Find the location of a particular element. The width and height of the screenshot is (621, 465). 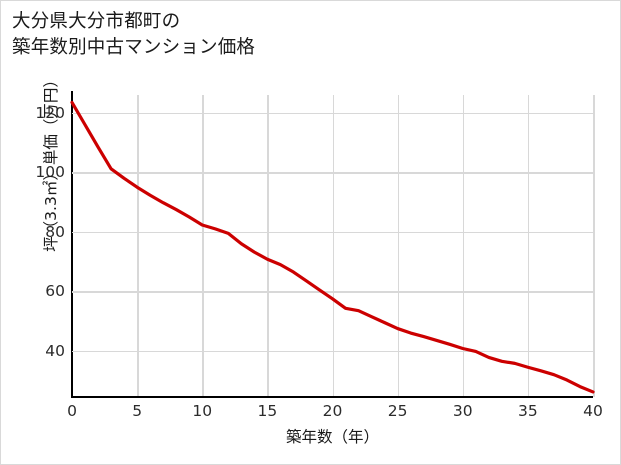

x-tick-5: 5 is located at coordinates (137, 411).